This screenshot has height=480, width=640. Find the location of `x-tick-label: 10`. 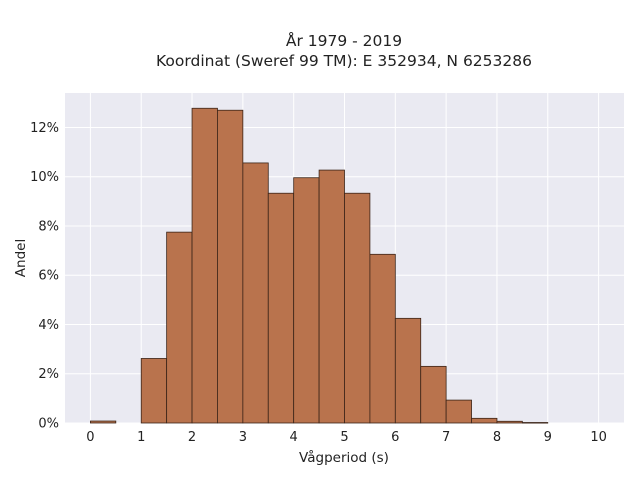

x-tick-label: 10 is located at coordinates (598, 437).